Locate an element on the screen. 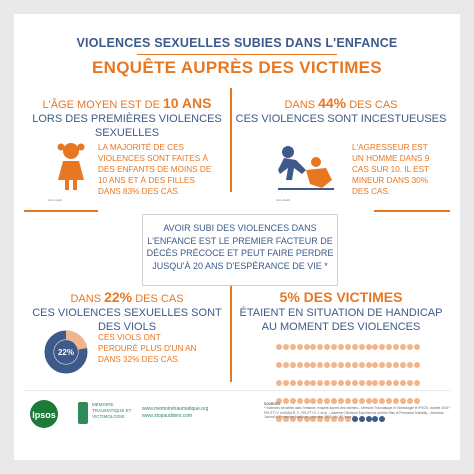 The height and width of the screenshot is (474, 474). url-memoire: www.memoiretraumatique.org is located at coordinates (175, 409).